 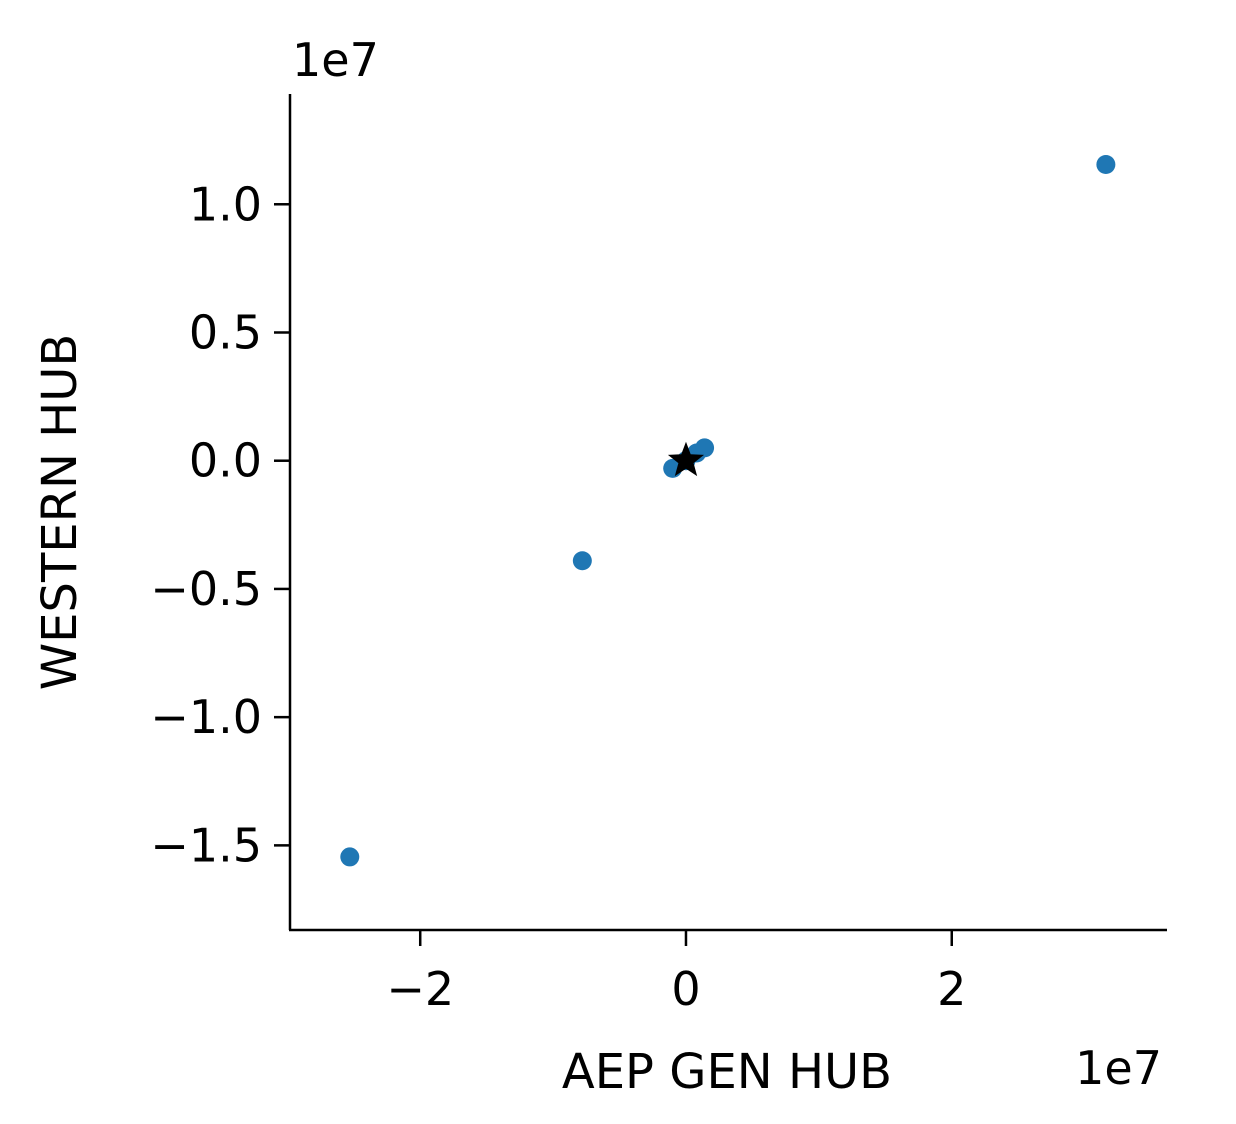 I want to click on y-offset-label: 1e7, so click(x=335, y=60).